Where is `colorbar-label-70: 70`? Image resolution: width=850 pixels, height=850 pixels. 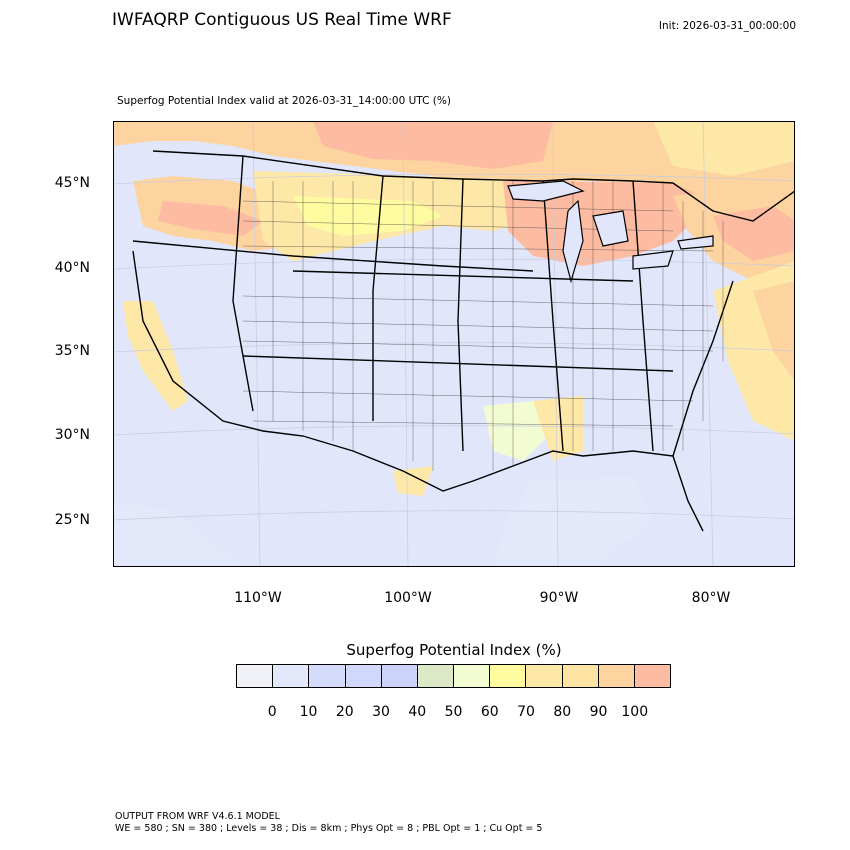
colorbar-label-70: 70 is located at coordinates (526, 712).